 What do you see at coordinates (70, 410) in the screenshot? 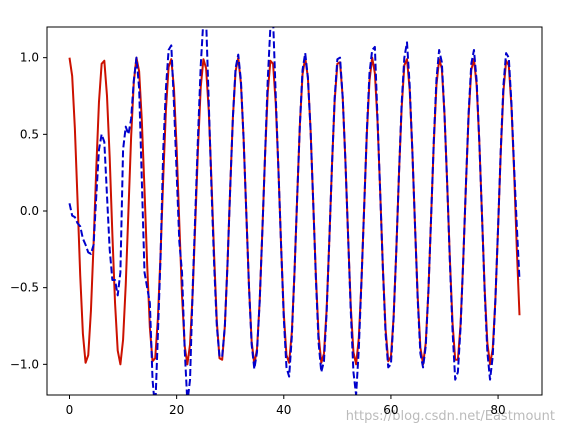
I see `x-tick-label: 0` at bounding box center [70, 410].